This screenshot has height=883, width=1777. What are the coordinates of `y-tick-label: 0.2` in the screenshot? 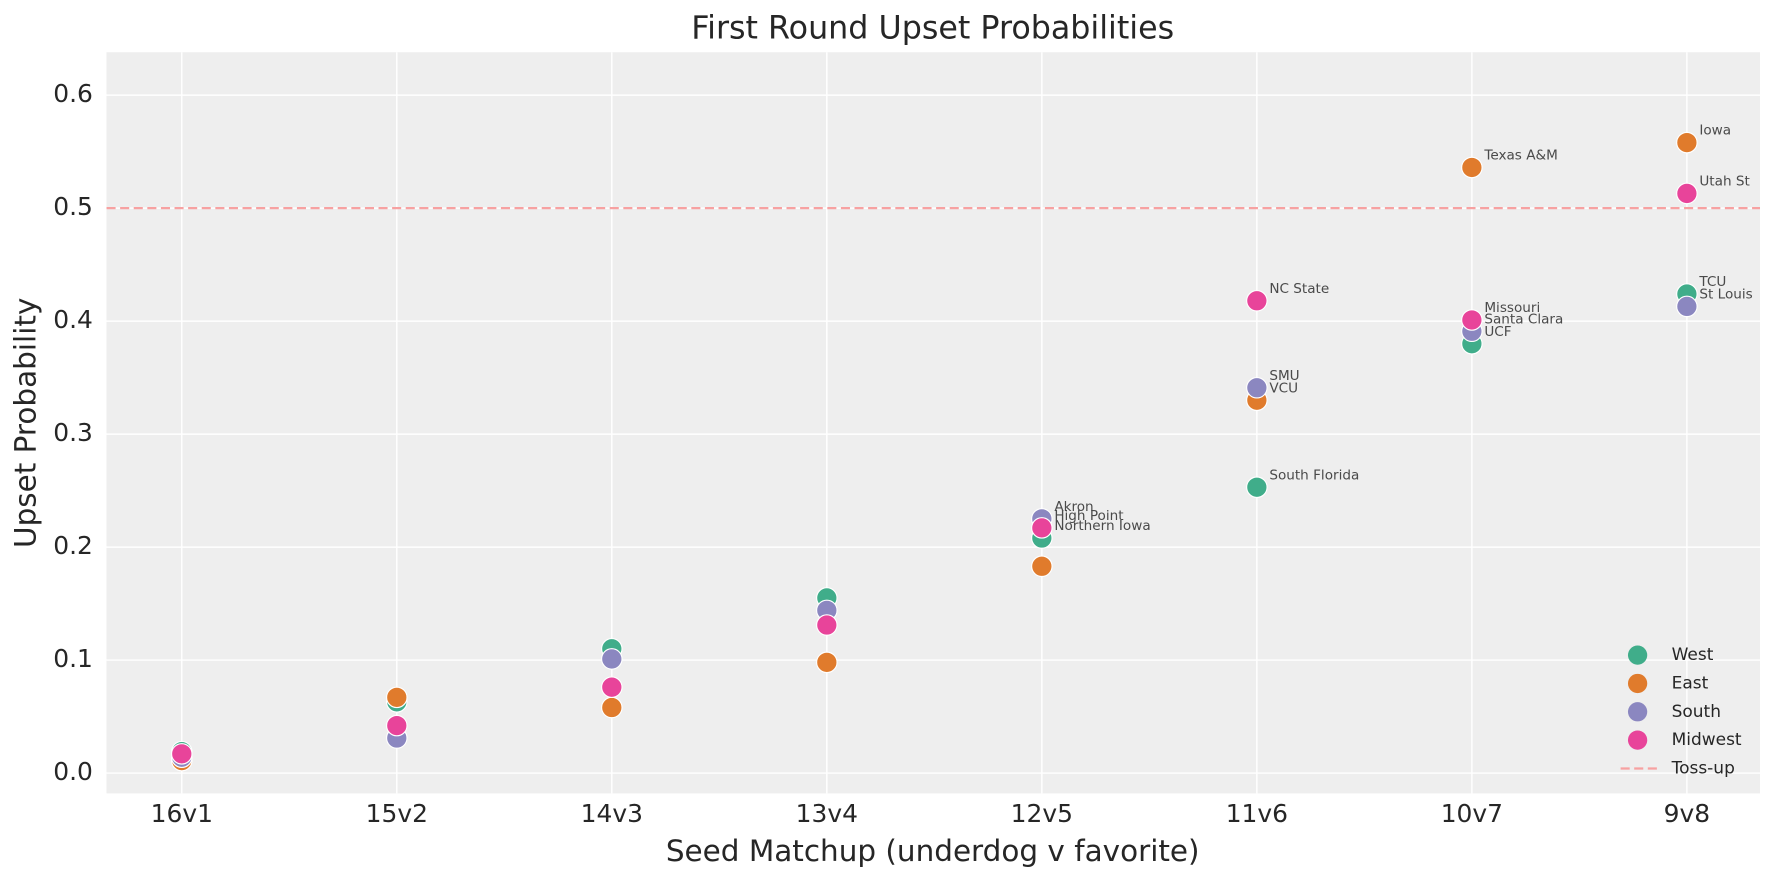 It's located at (73, 545).